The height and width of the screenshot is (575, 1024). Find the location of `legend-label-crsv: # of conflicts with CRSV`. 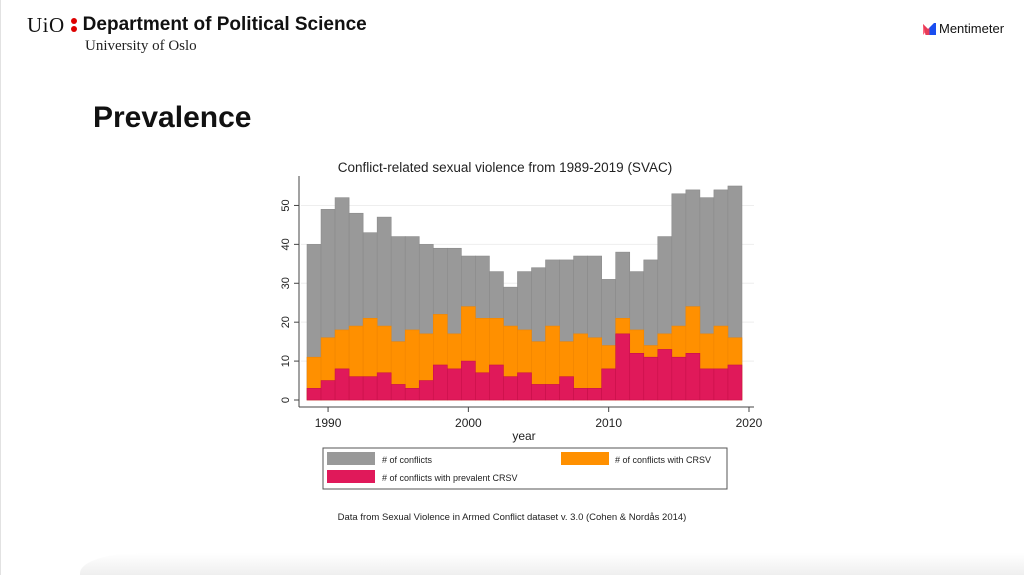

legend-label-crsv: # of conflicts with CRSV is located at coordinates (663, 460).